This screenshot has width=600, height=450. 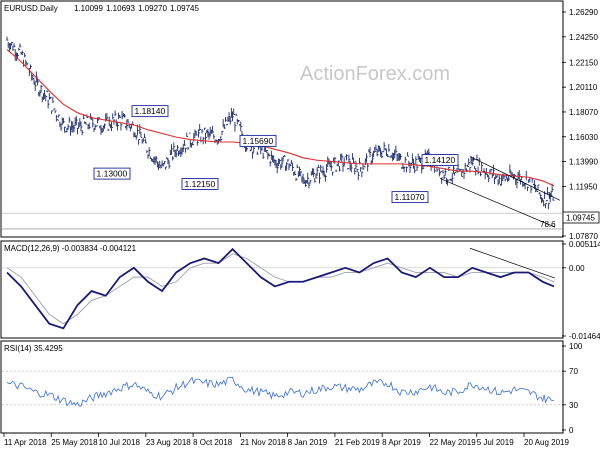 I want to click on x-tick-label: 8 Apr 2019, so click(x=401, y=442).